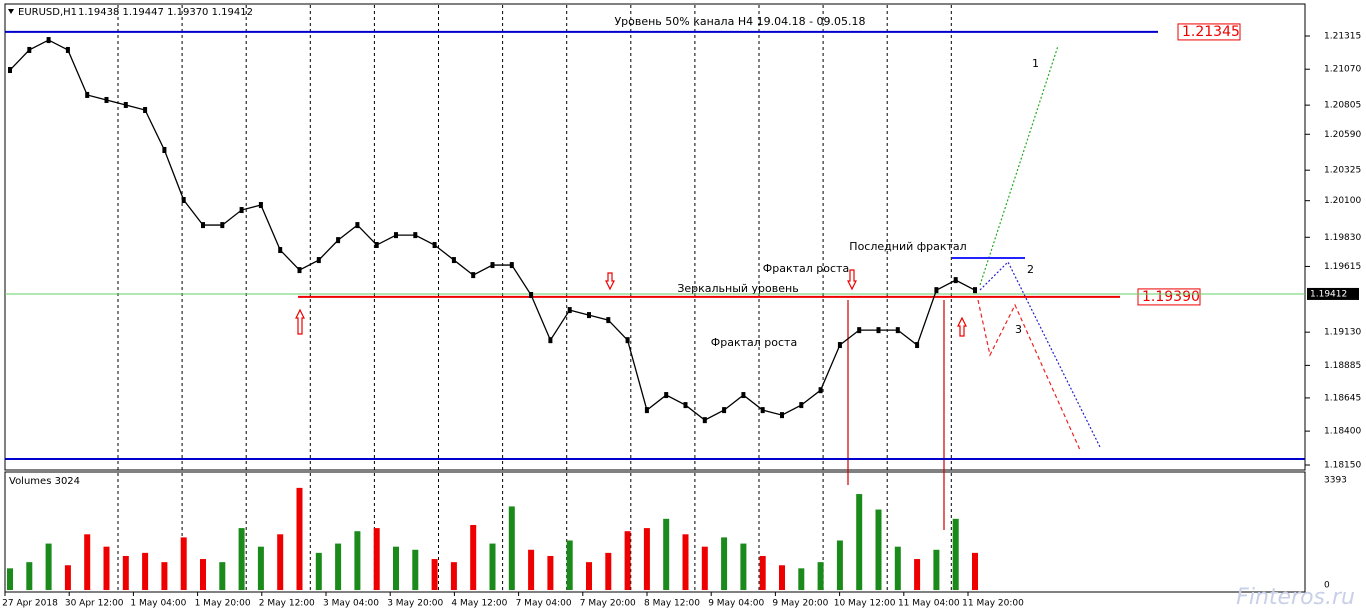 The height and width of the screenshot is (615, 1366). Describe the element at coordinates (608, 604) in the screenshot. I see `time-label: 7 May 20:00` at that location.